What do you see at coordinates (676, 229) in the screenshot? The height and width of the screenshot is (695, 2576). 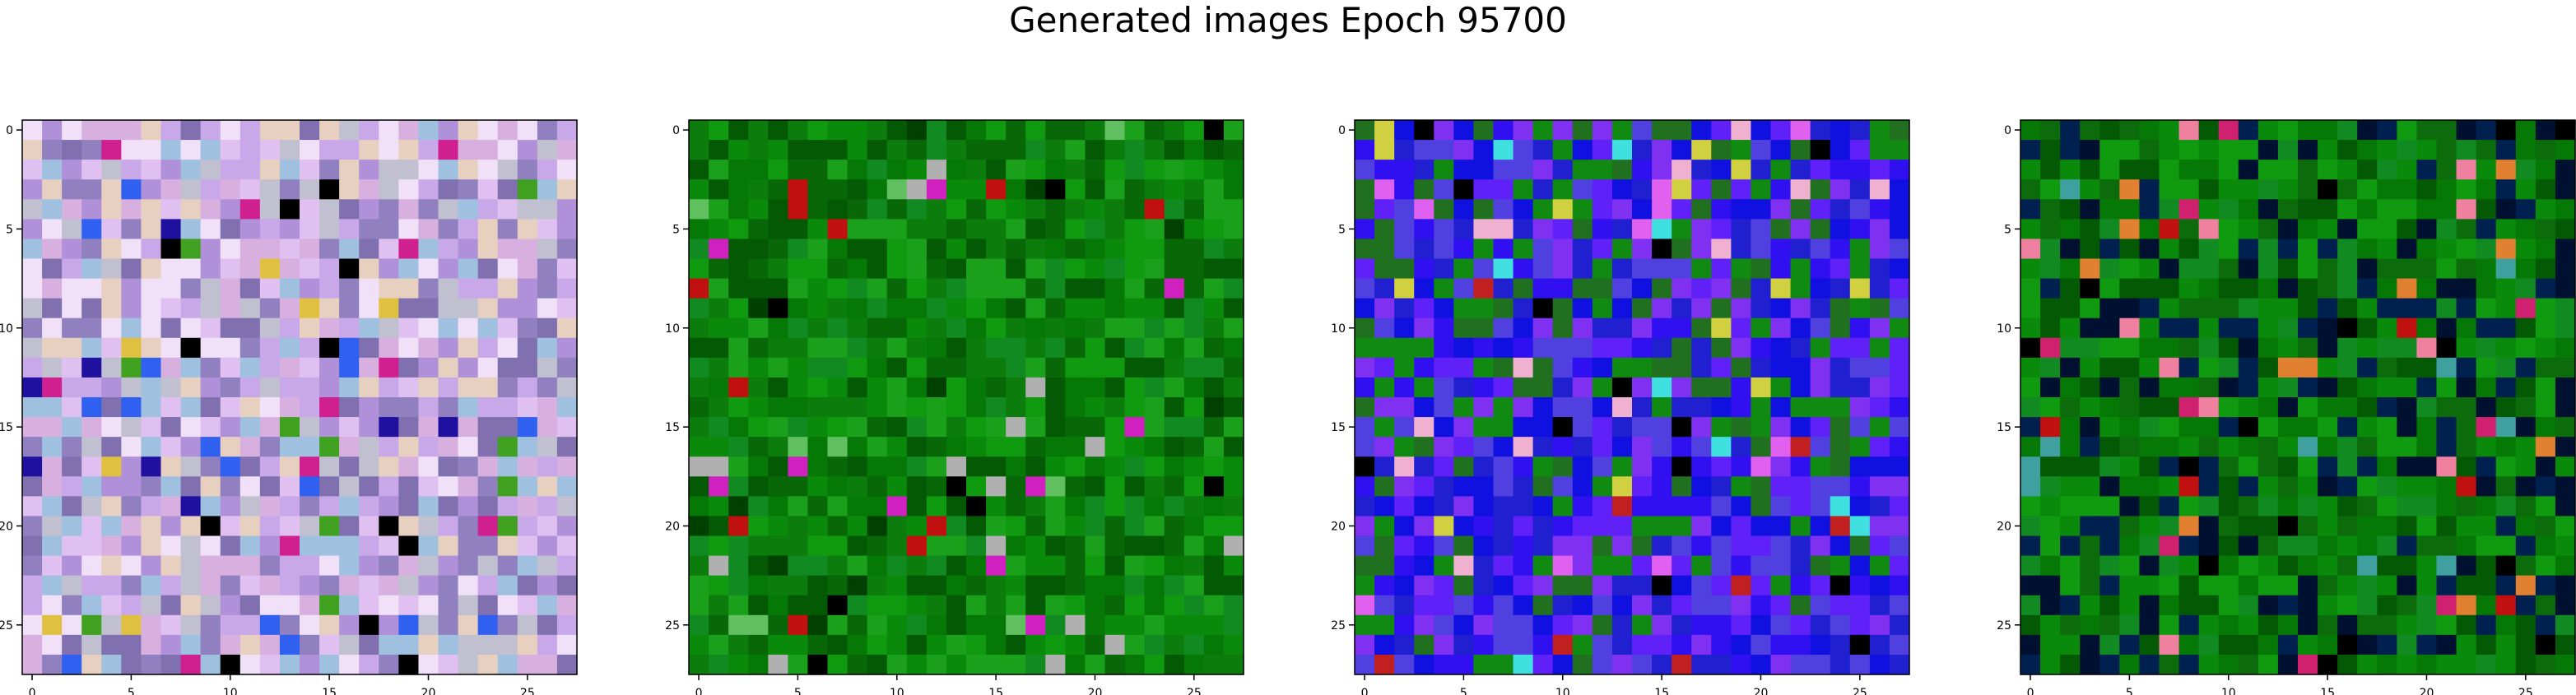 I see `y-tick-label: 5` at bounding box center [676, 229].